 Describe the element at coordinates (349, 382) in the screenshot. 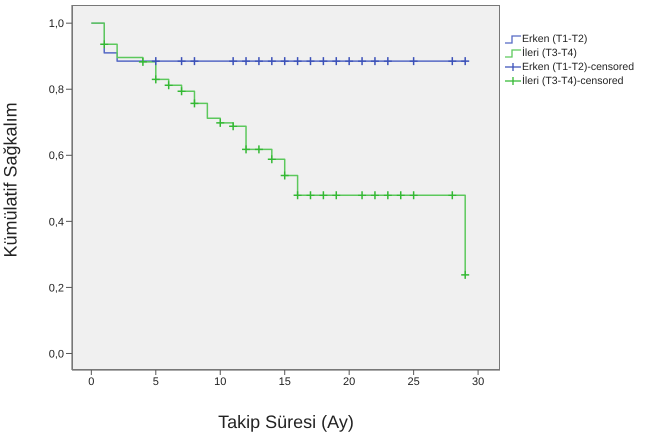

I see `x-tick-label: 20` at that location.